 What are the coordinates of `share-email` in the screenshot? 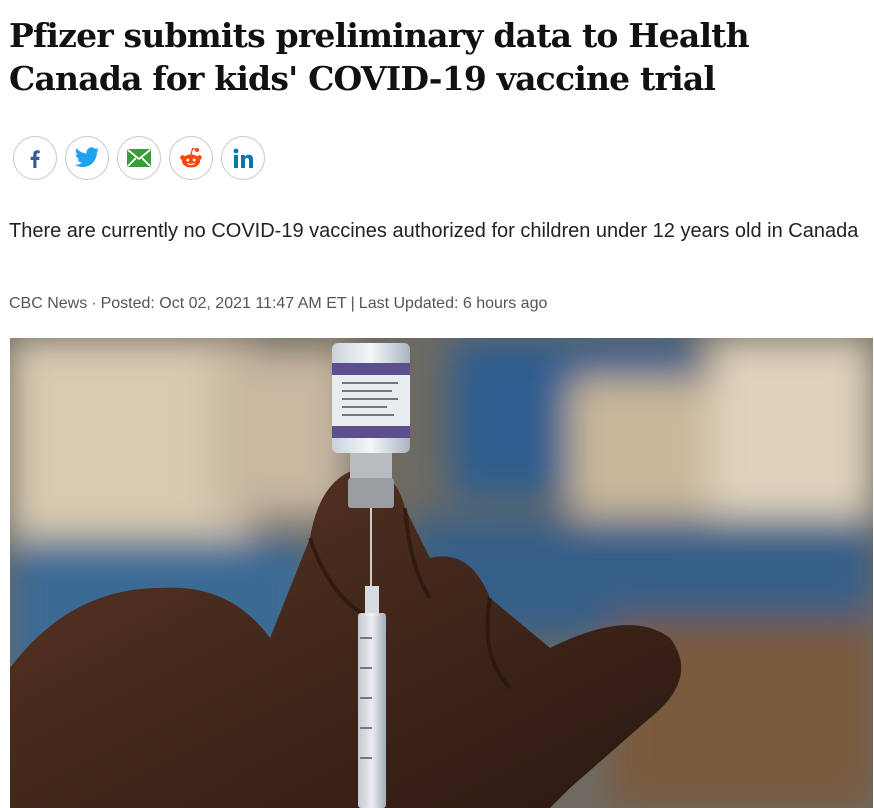 It's located at (139, 158).